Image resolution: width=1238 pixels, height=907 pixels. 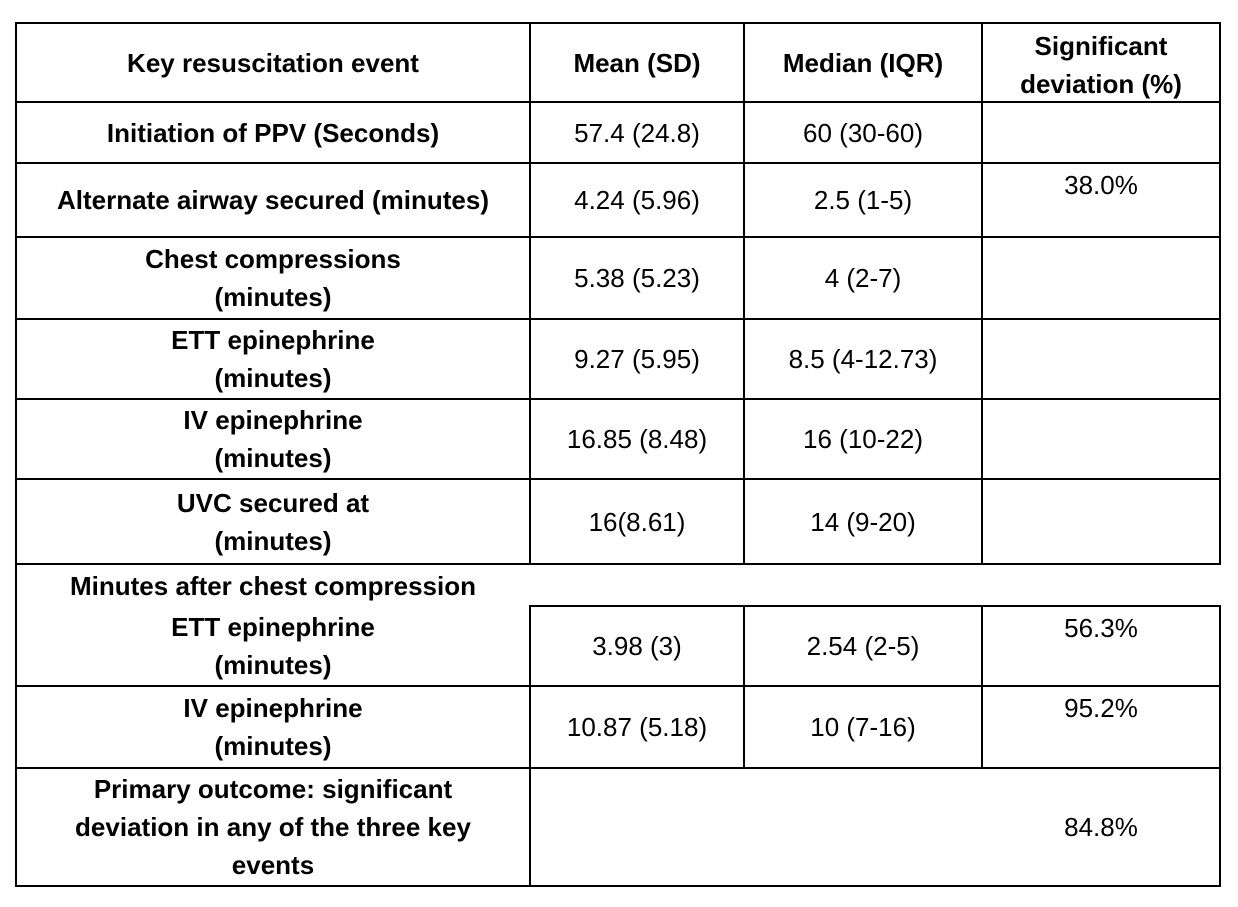 I want to click on row-median: 14 (9-20), so click(x=863, y=521).